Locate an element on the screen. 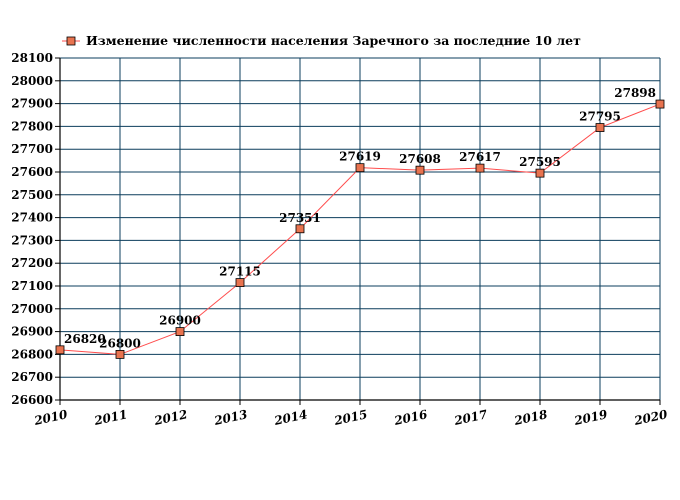  x-tick-label: 2015 is located at coordinates (350, 417).